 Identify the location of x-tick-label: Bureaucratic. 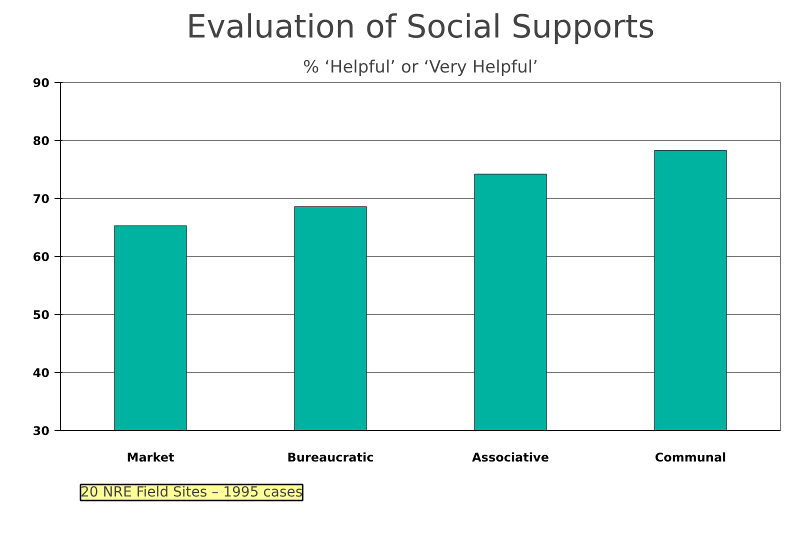
(330, 457).